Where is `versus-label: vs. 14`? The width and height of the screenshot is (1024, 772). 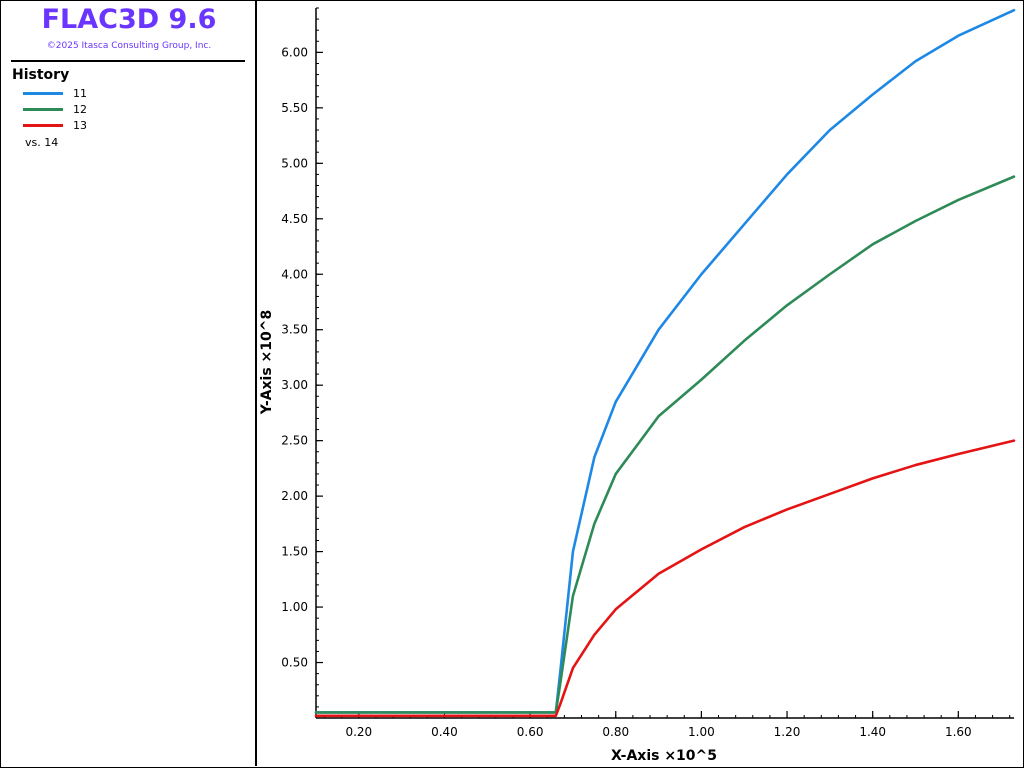
versus-label: vs. 14 is located at coordinates (42, 142).